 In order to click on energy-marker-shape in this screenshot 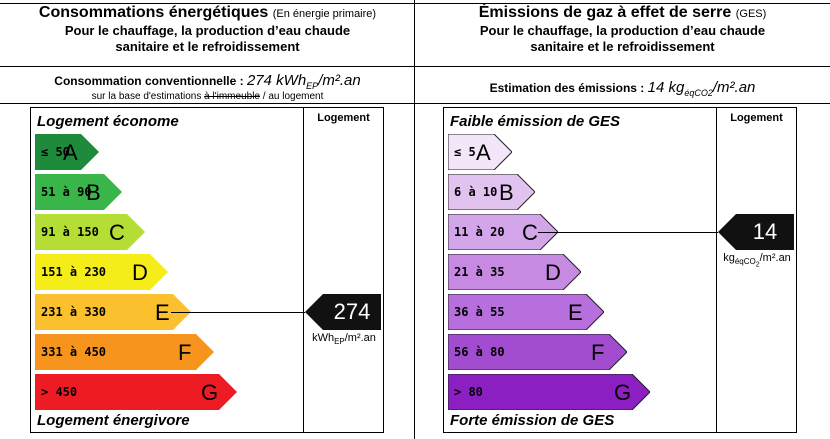, I will do `click(343, 312)`.